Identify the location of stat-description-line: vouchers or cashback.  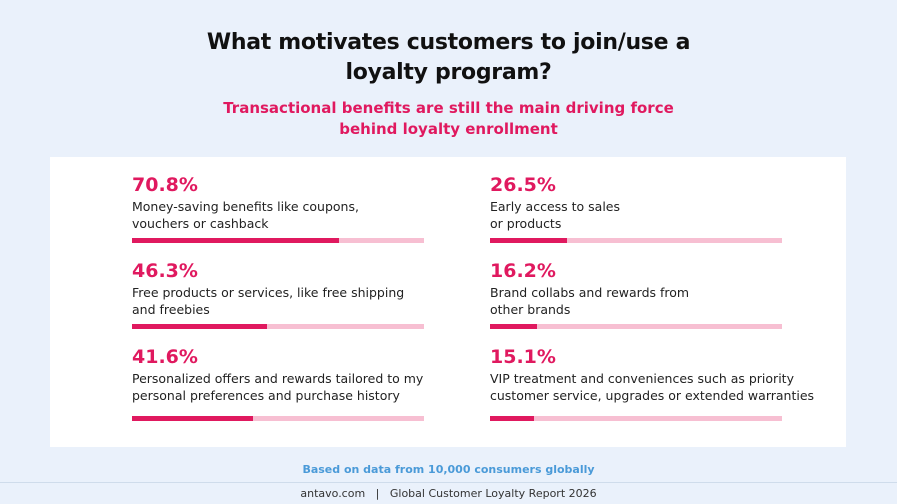
(200, 223).